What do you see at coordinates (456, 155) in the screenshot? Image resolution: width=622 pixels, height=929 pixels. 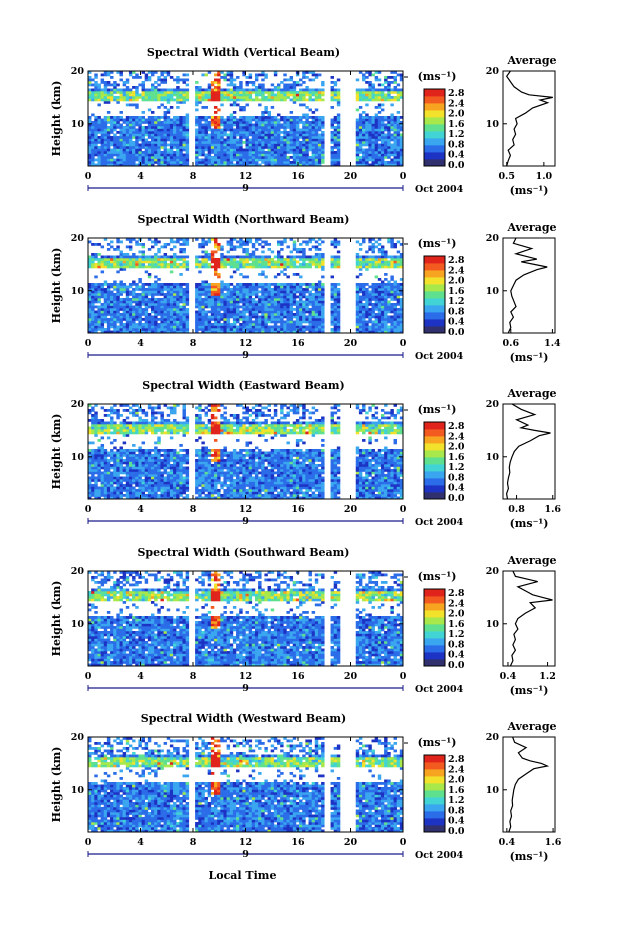 I see `colorbar-tick-label: 0.4` at bounding box center [456, 155].